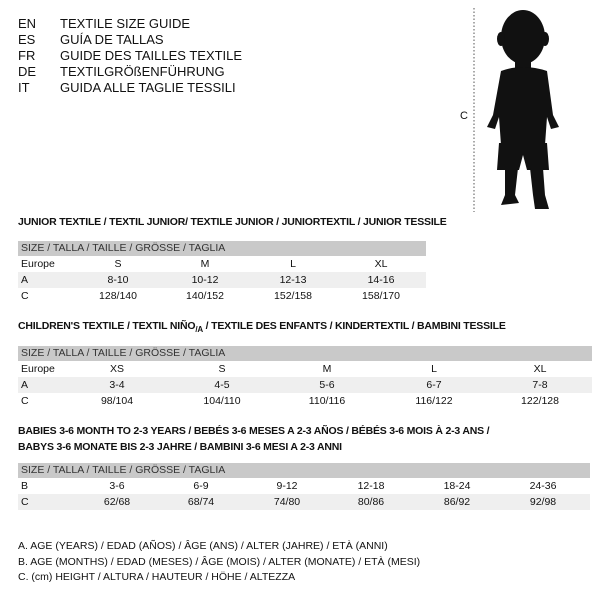 This screenshot has width=600, height=600. Describe the element at coordinates (117, 401) in the screenshot. I see `table-cell: 98/104` at that location.